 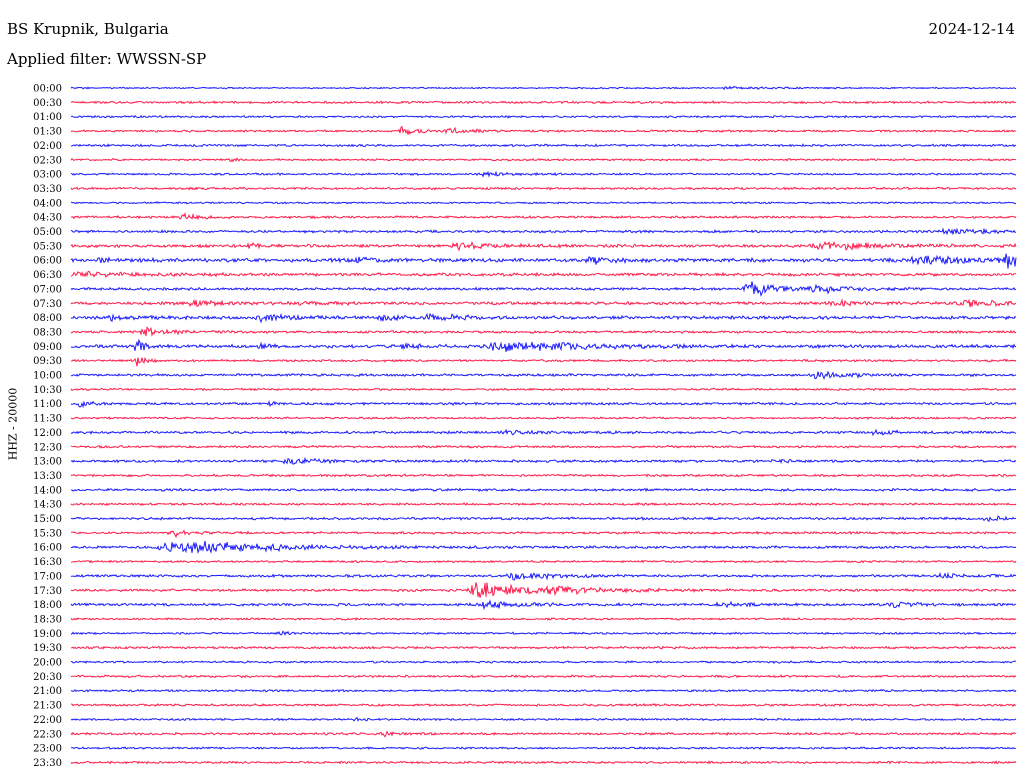 What do you see at coordinates (47, 175) in the screenshot?
I see `row-time-label: 03:00` at bounding box center [47, 175].